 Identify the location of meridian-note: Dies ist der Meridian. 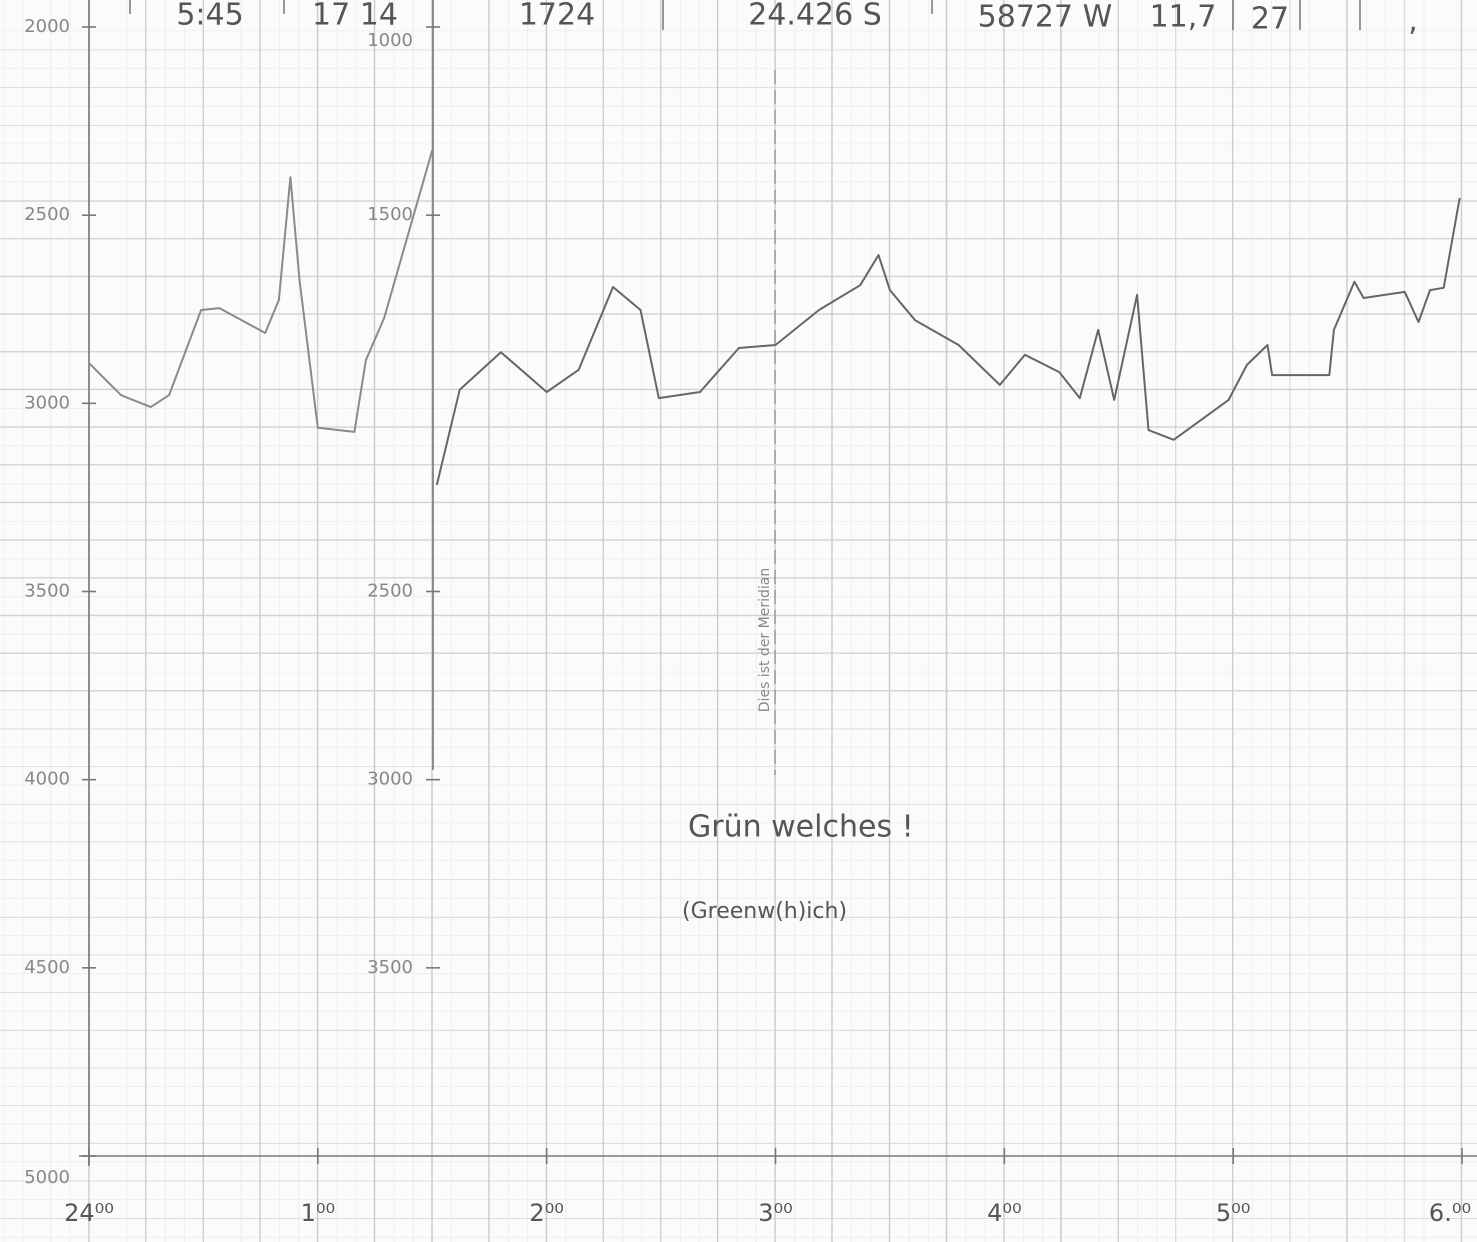
(765, 640).